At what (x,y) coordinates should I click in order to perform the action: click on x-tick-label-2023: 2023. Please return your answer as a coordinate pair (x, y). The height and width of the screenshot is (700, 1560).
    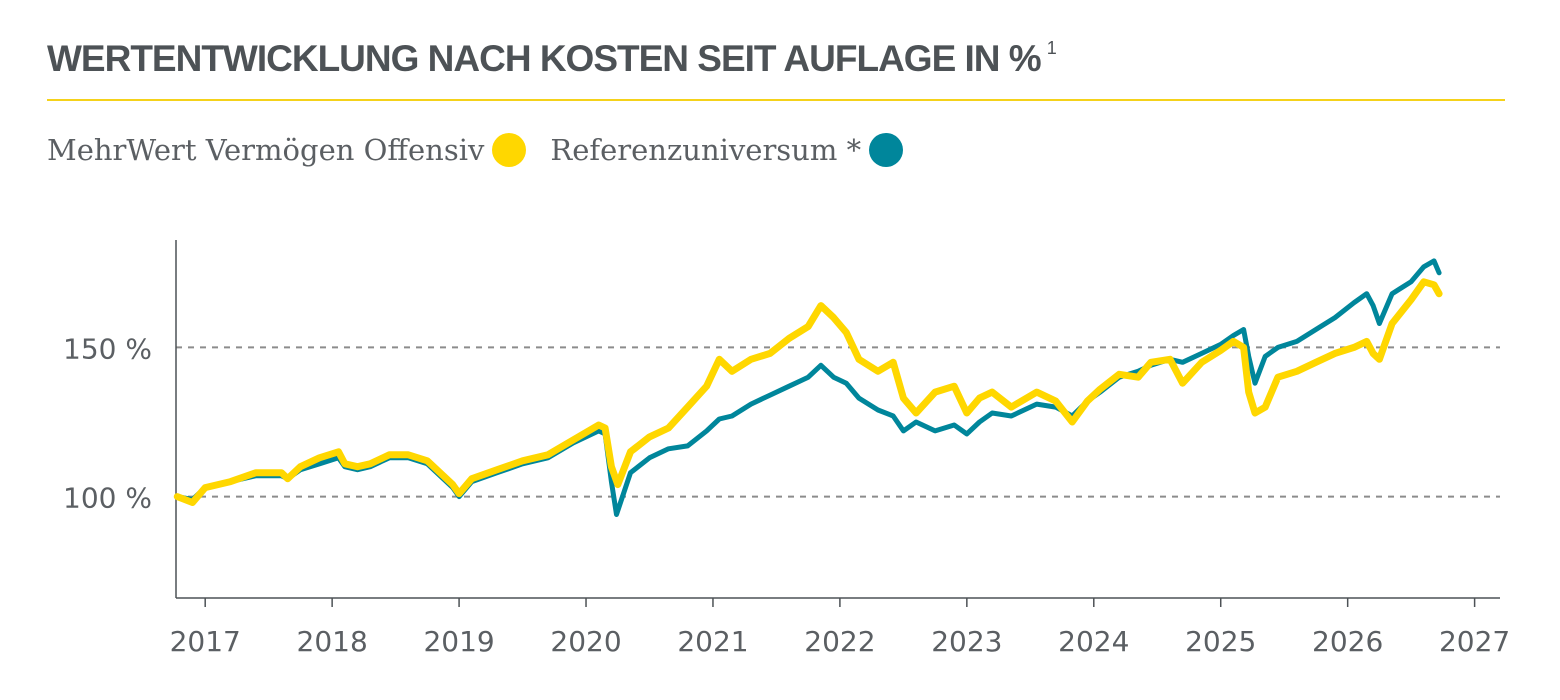
    Looking at the image, I should click on (966, 641).